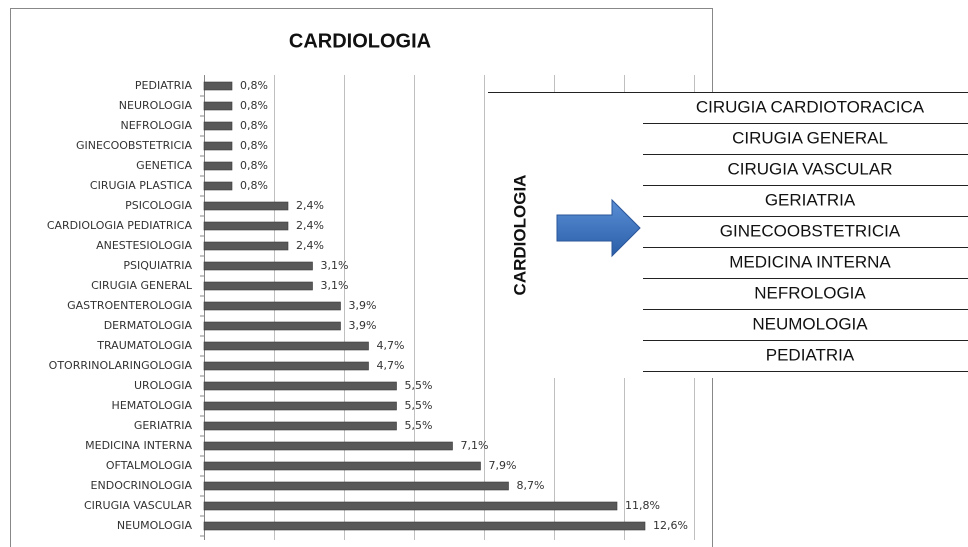  I want to click on list-item: NEFROLOGIA, so click(810, 292).